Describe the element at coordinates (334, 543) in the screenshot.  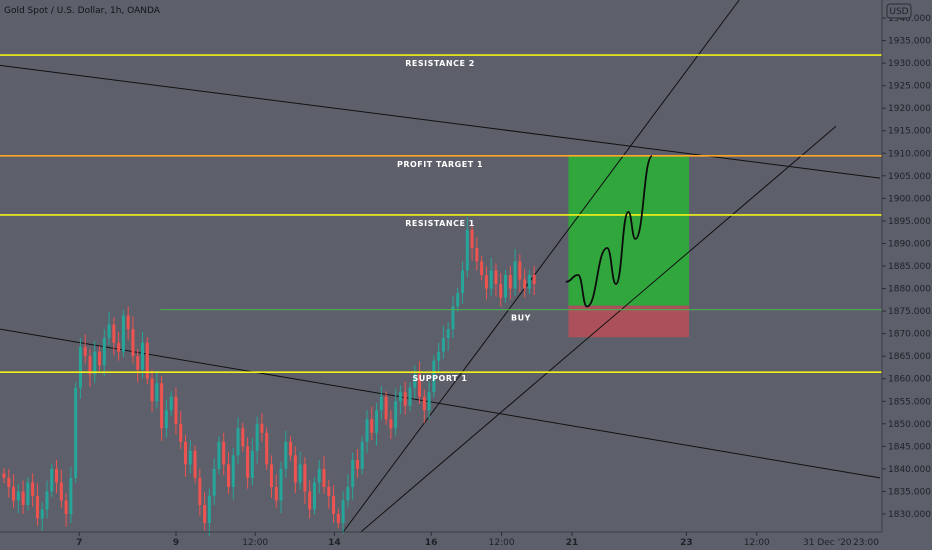
I see `x-tick-label: 14` at that location.